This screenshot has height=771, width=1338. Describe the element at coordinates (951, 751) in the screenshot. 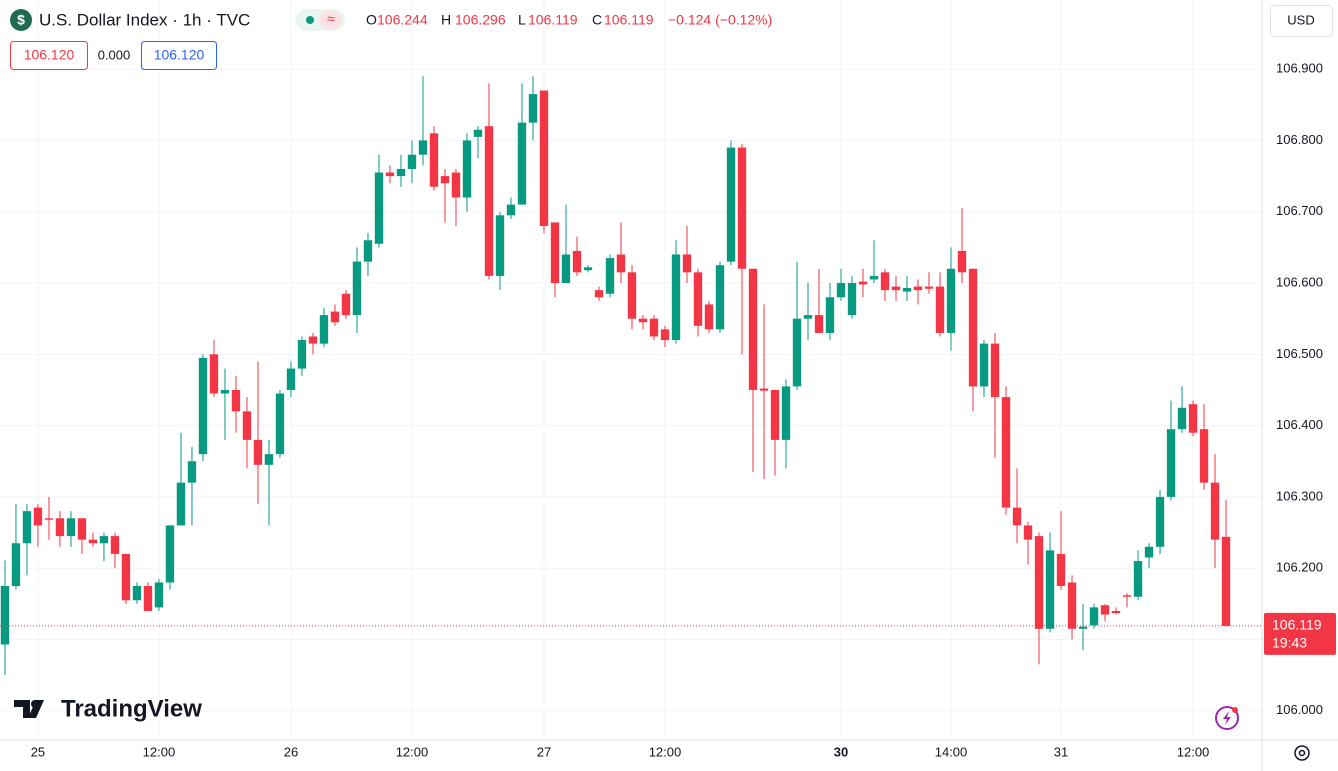

I see `x-tick-label: 14:00` at that location.